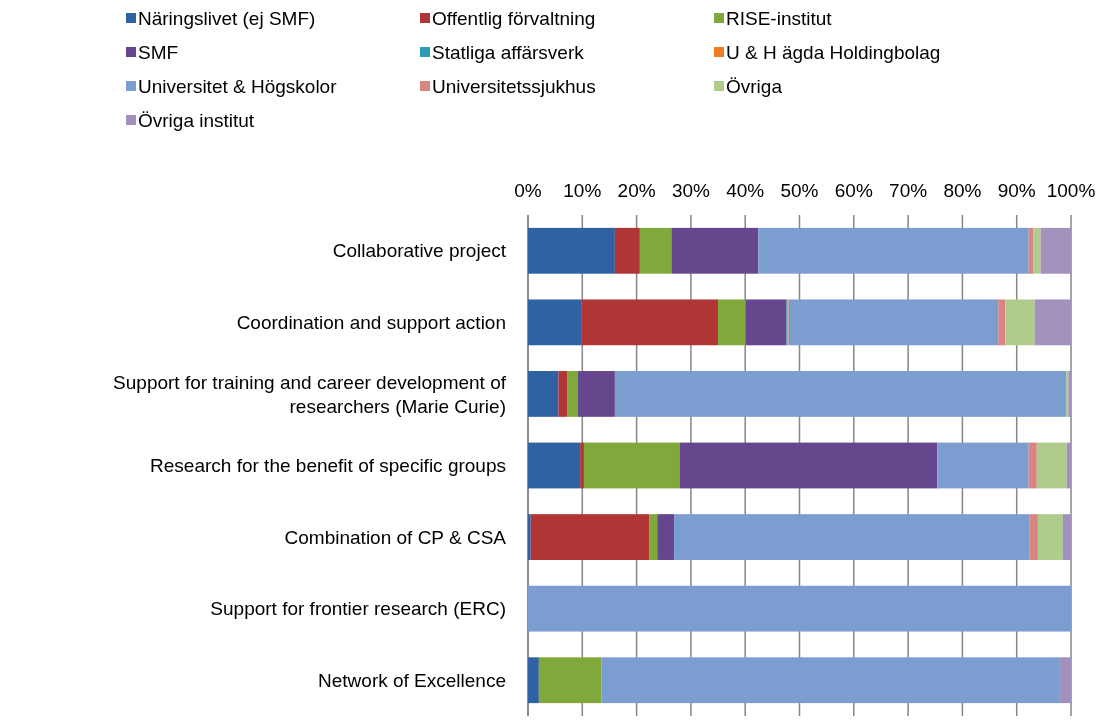  I want to click on legend-label: Övriga, so click(754, 86).